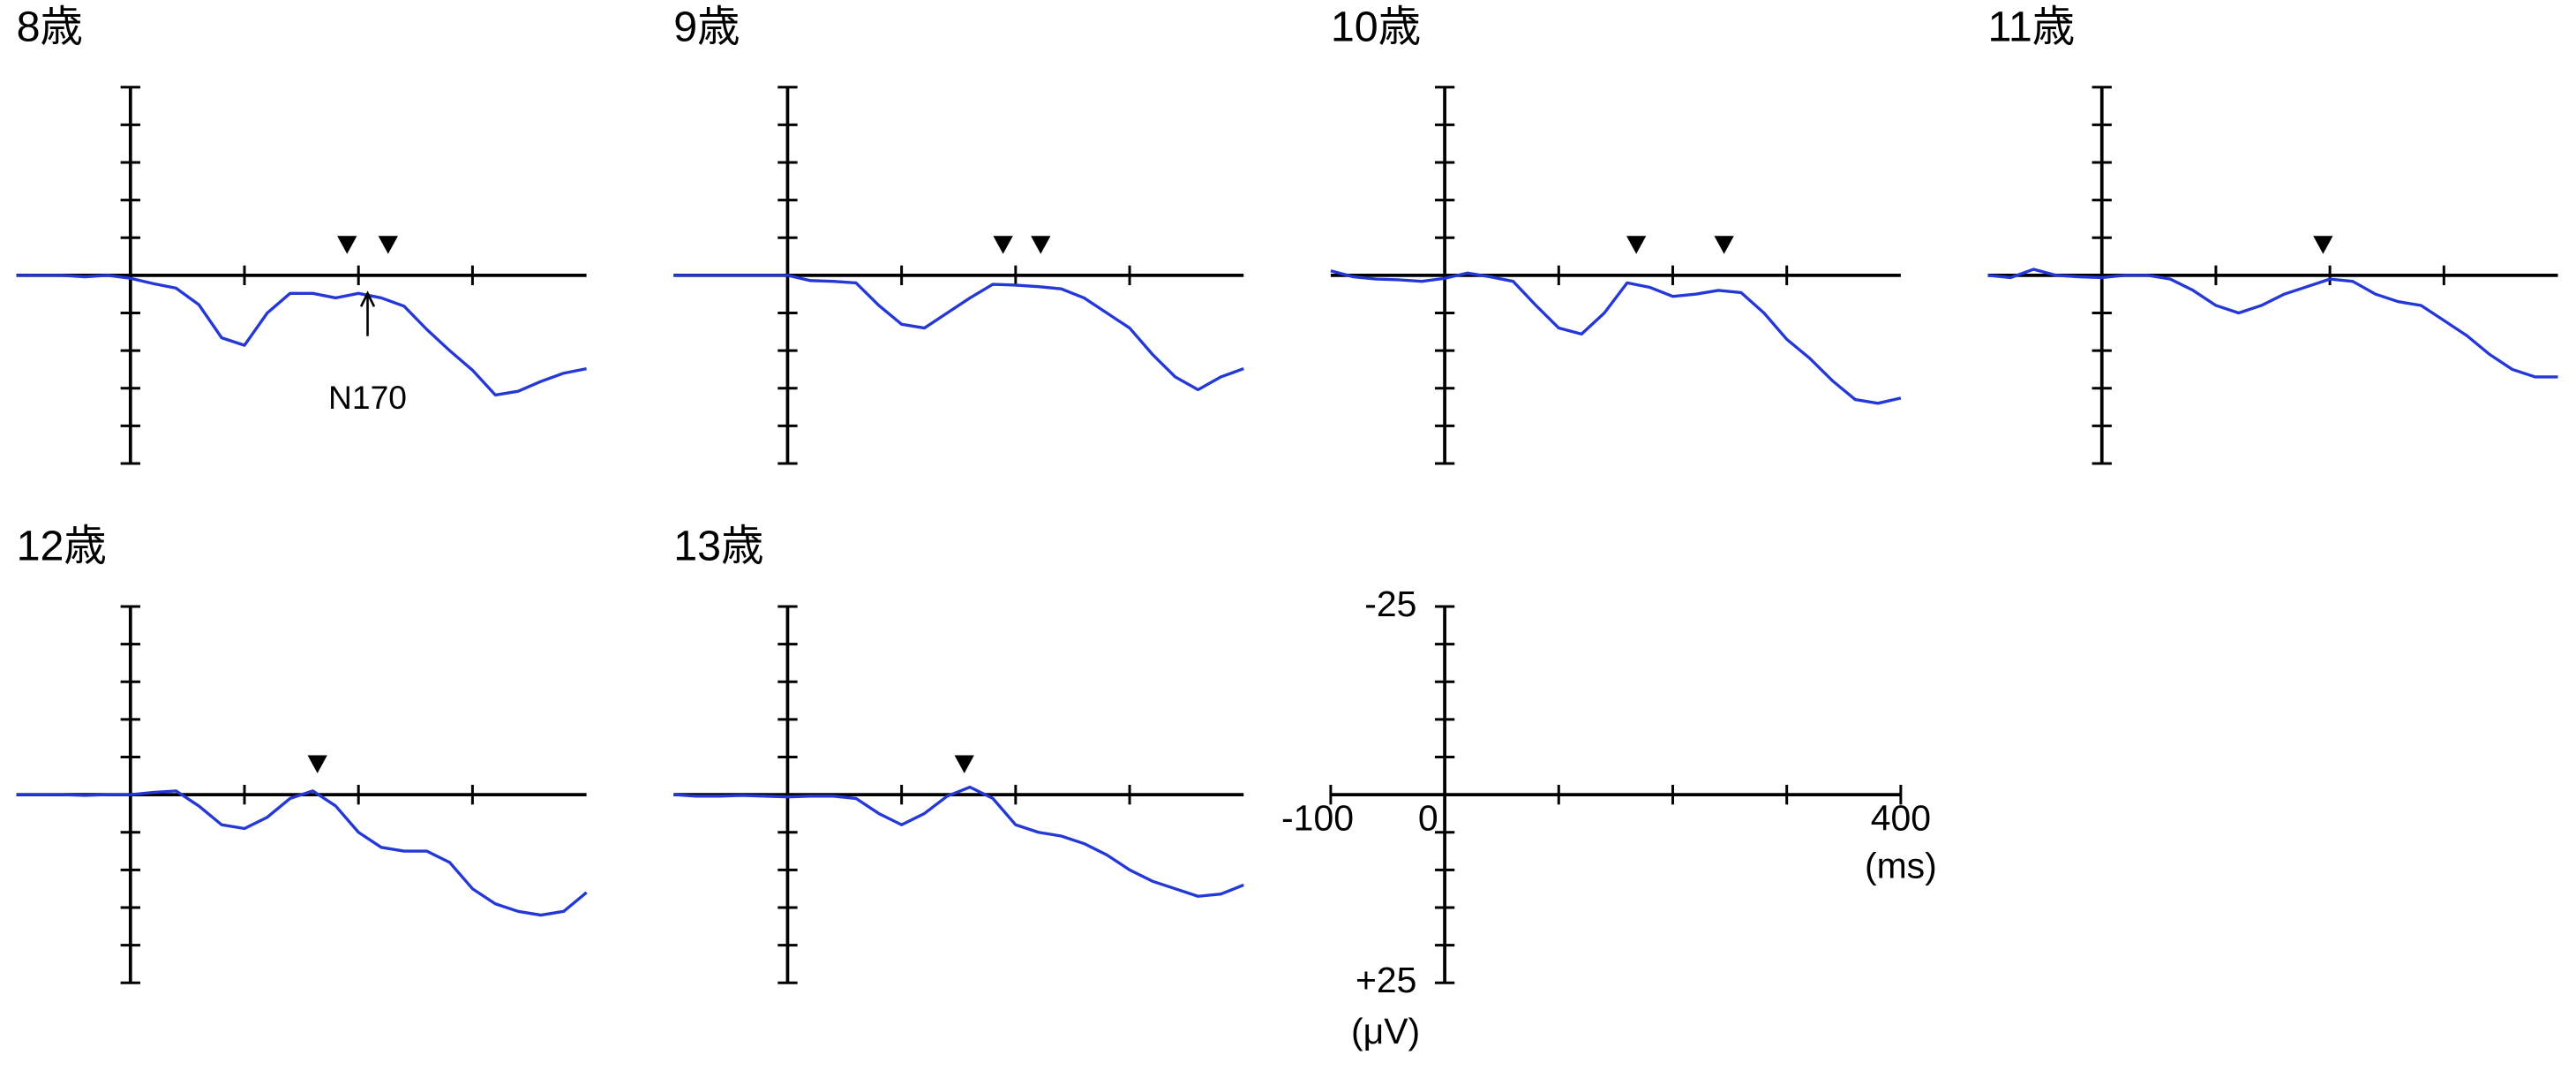 This screenshot has width=2576, height=1070. I want to click on panel: 11歳, so click(2272, 234).